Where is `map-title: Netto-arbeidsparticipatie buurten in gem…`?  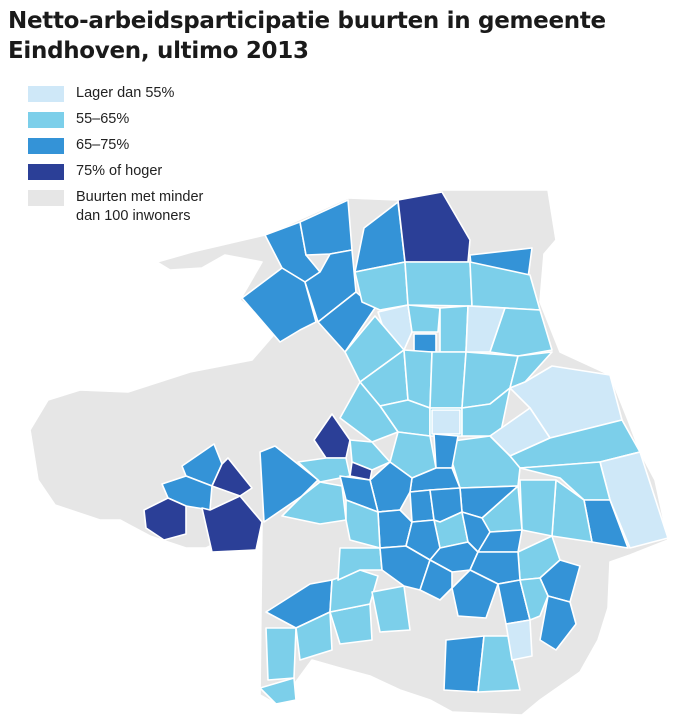
map-title: Netto-arbeidsparticipatie buurten in gem… is located at coordinates (338, 36).